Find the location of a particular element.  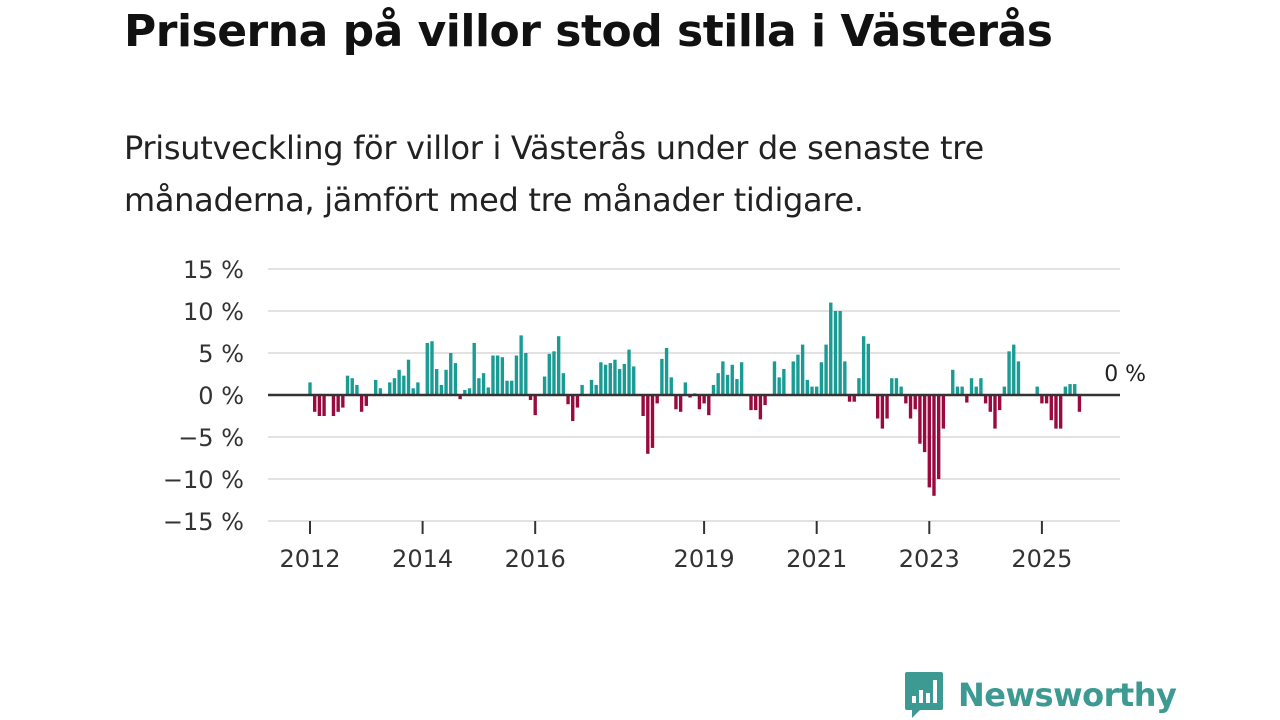

x-tick-label: 2014 is located at coordinates (422, 559).